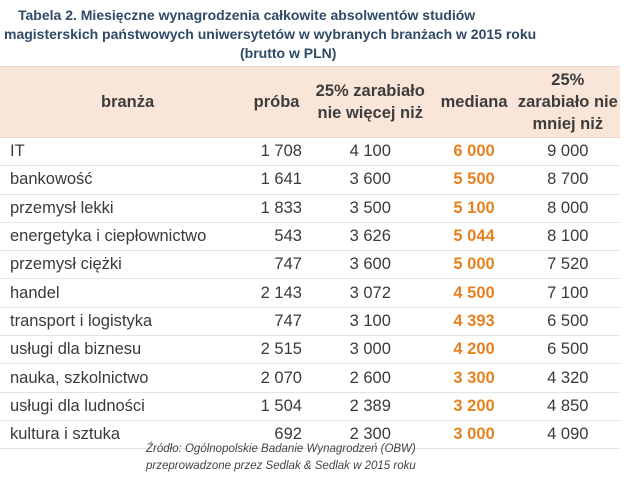  What do you see at coordinates (123, 350) in the screenshot?
I see `cell-branza: usługi dla biznesu` at bounding box center [123, 350].